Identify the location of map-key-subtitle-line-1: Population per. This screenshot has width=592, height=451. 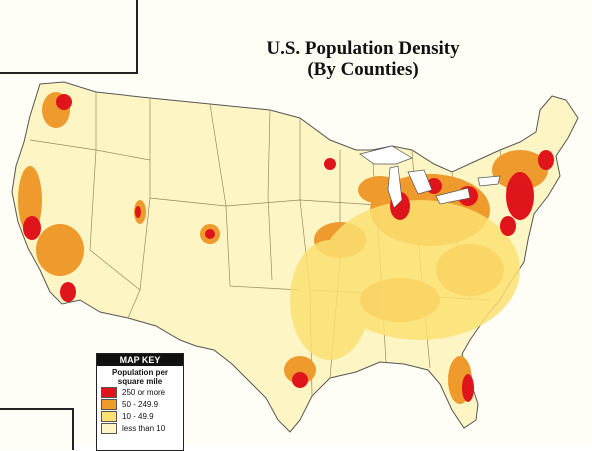
(140, 372).